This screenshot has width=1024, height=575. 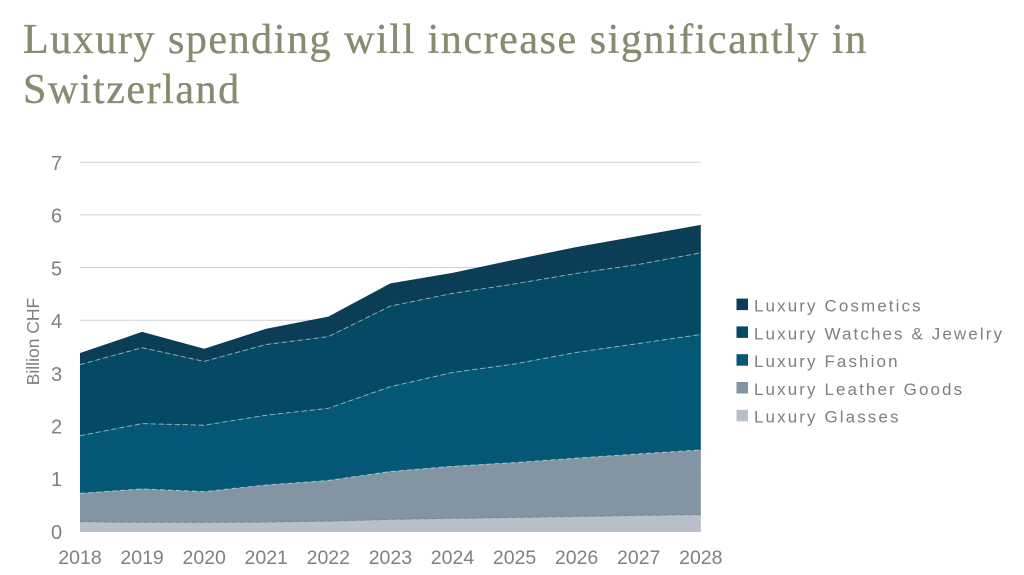 I want to click on svg-text: 5, so click(x=56, y=269).